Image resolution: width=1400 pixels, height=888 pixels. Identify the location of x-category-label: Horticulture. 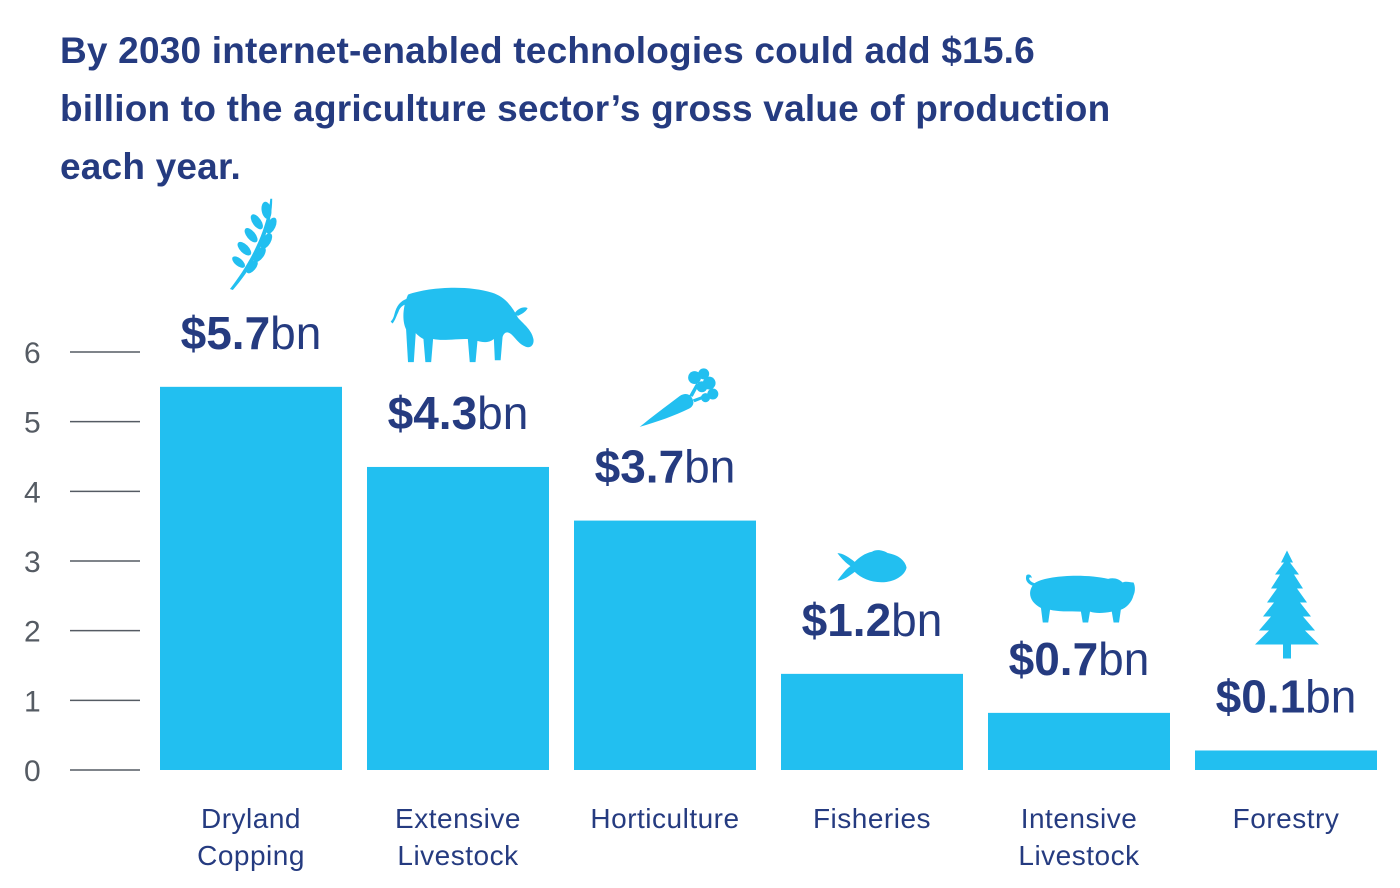
(664, 818).